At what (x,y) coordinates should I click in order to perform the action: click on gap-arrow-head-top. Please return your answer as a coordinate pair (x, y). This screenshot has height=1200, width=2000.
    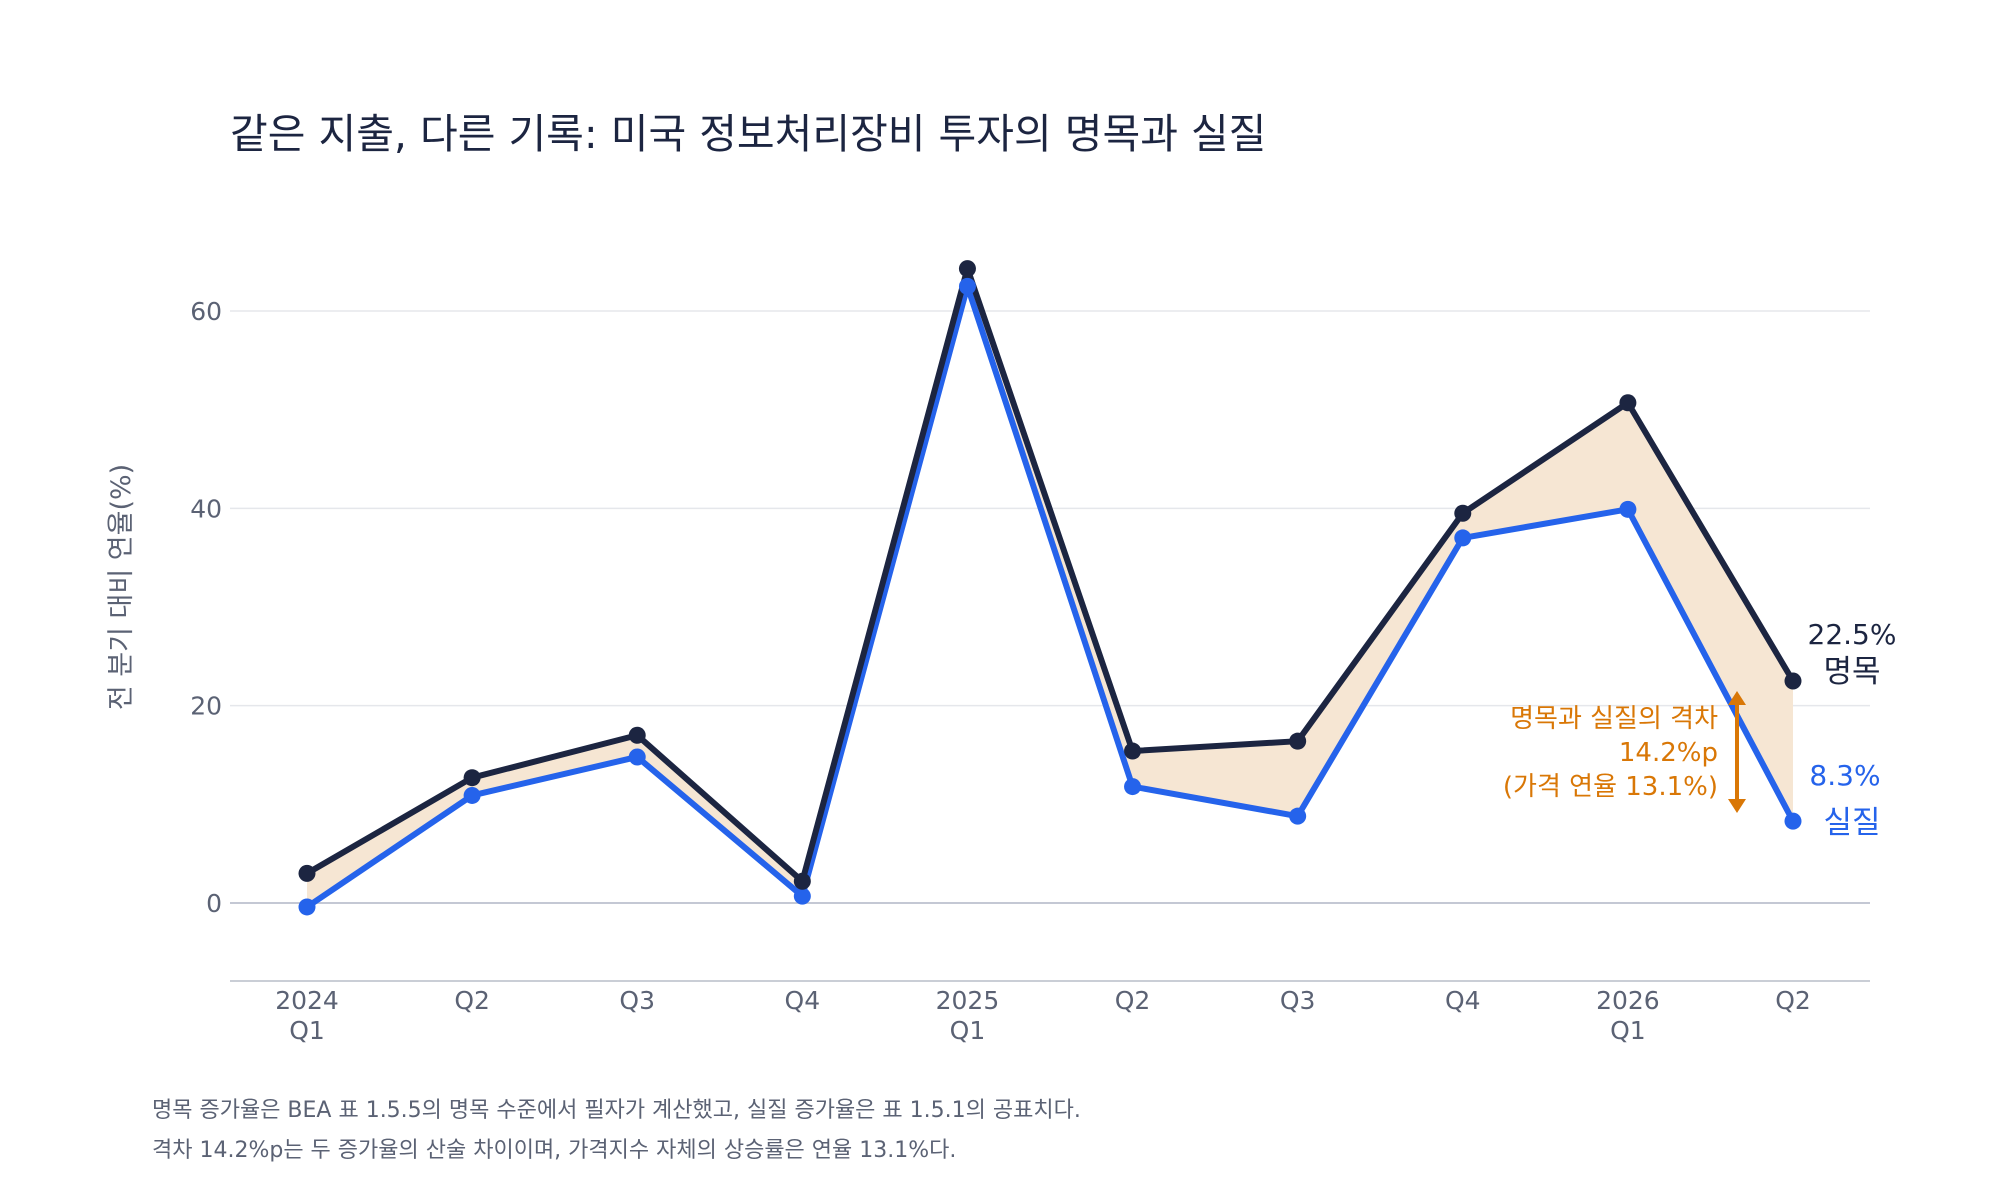
    Looking at the image, I should click on (1737, 698).